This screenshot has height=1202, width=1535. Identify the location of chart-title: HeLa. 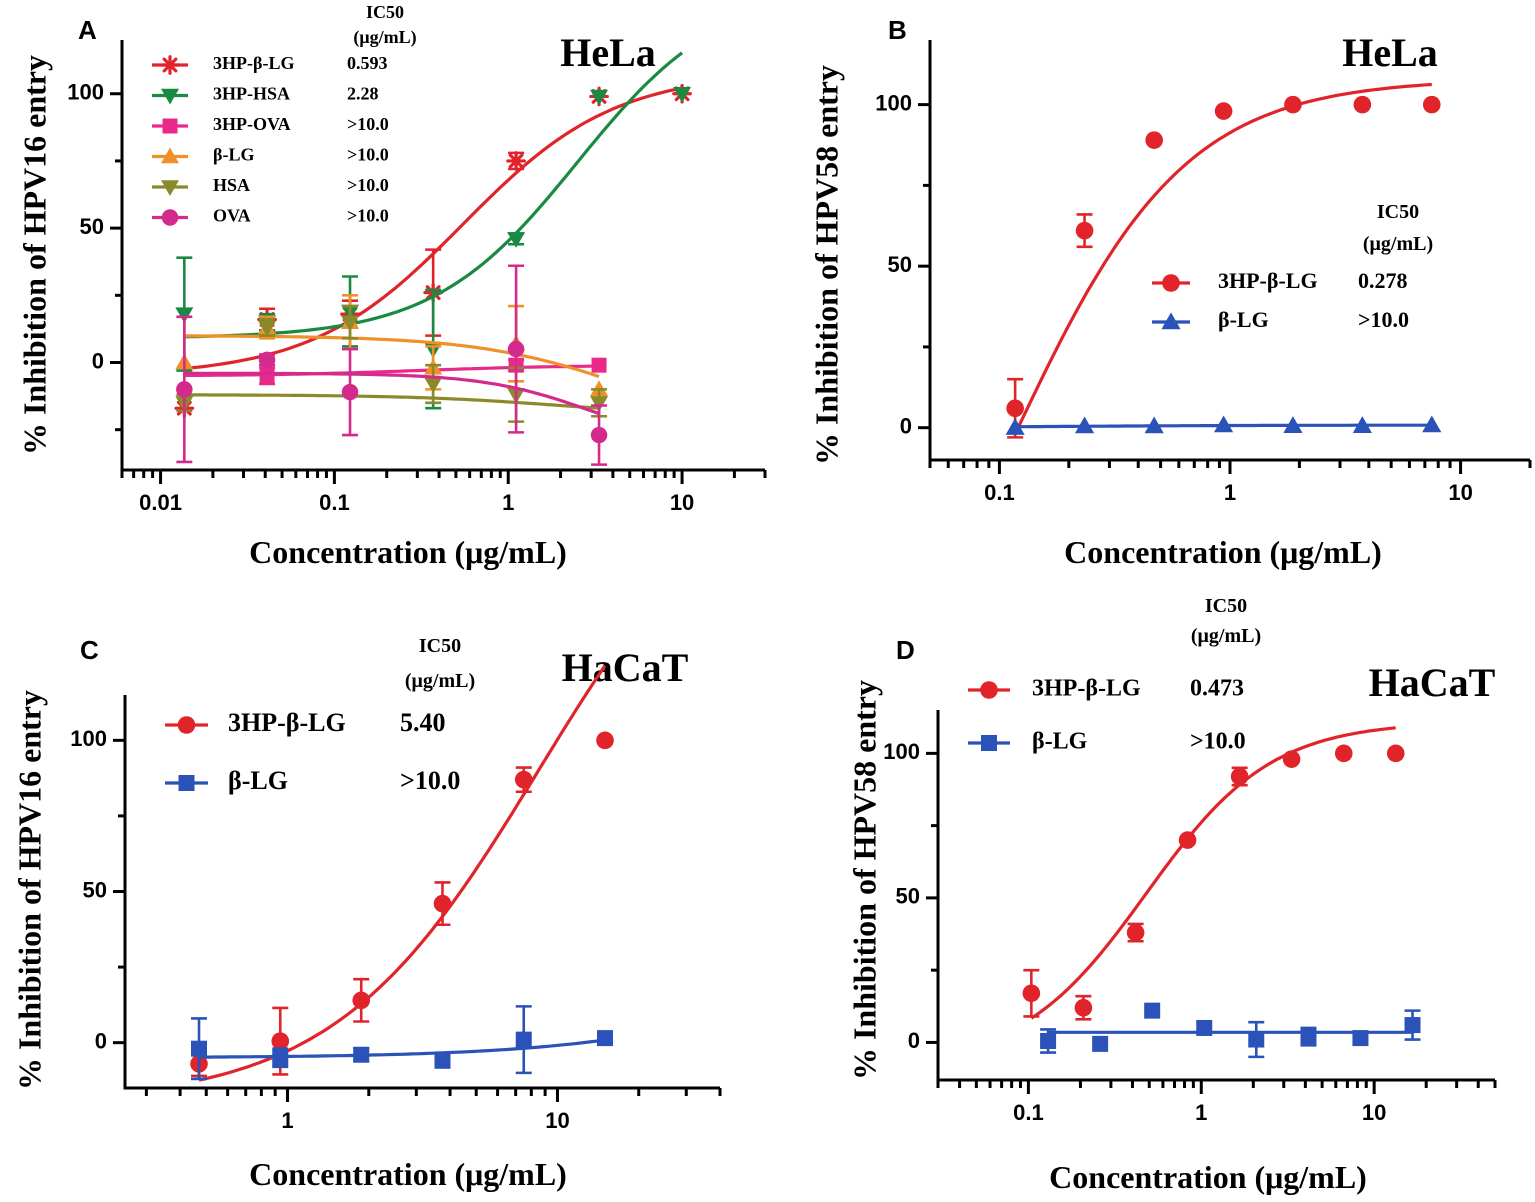
(608, 52).